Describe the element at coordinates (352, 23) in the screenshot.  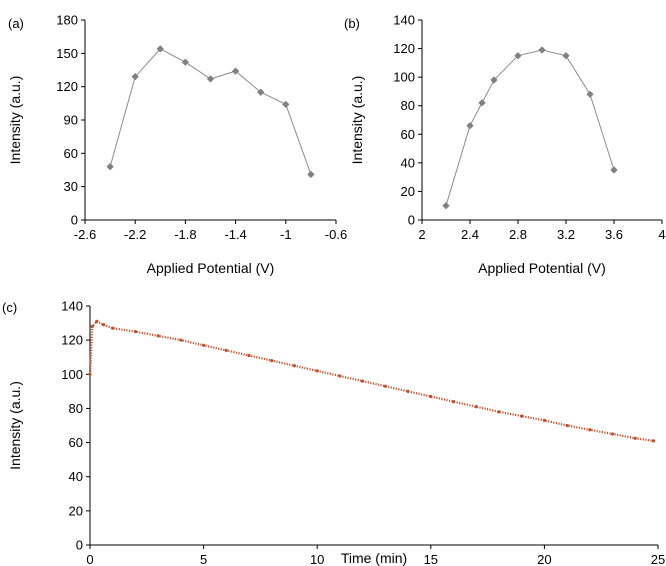
I see `panel-label: (b)` at that location.